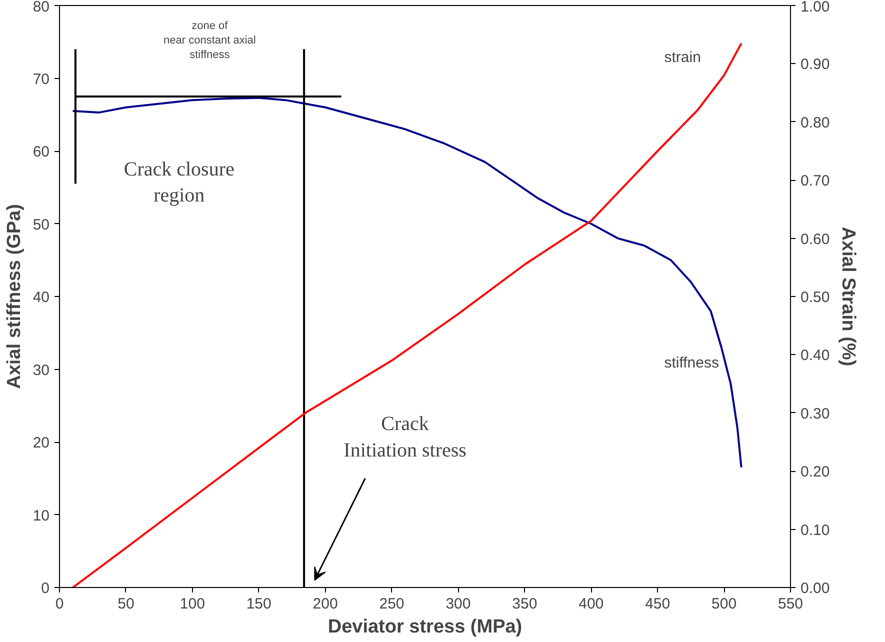 The height and width of the screenshot is (642, 885). I want to click on annotation: Crack Initiation stress, so click(405, 437).